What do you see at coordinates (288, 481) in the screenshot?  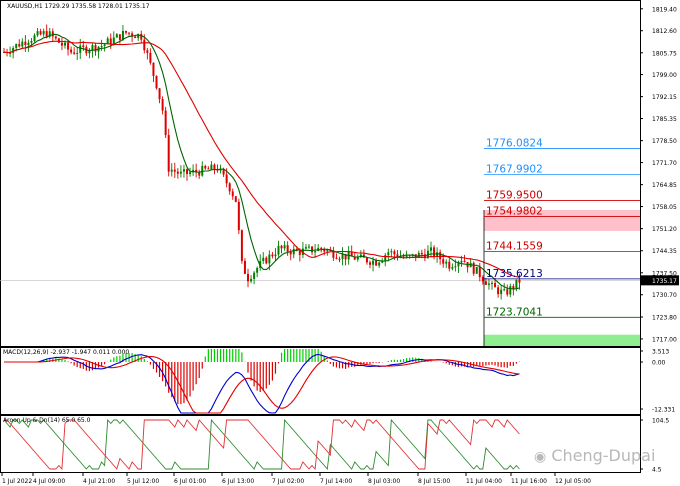 I see `time-axis-label: 7 Jul 02:00` at bounding box center [288, 481].